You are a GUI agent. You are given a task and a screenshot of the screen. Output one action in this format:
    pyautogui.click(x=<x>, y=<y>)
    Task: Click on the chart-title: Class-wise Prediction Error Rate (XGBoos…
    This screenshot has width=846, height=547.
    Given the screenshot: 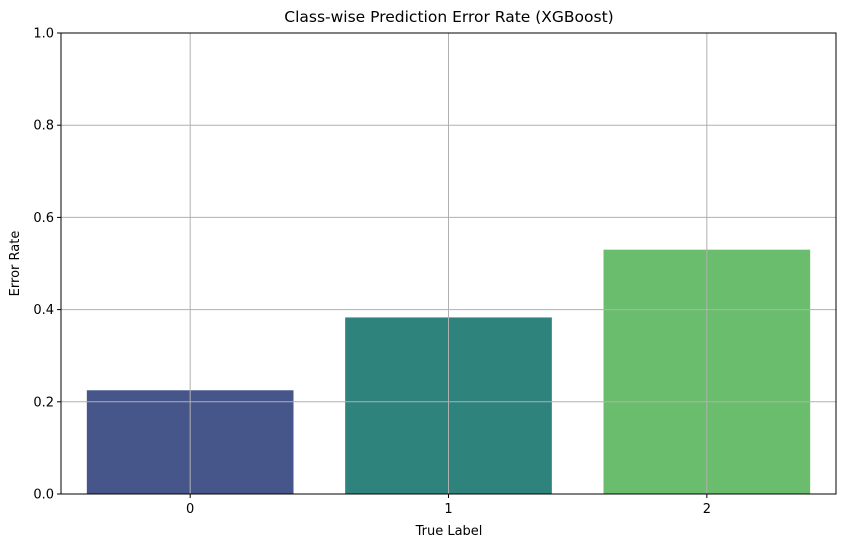 What is the action you would take?
    pyautogui.click(x=448, y=17)
    